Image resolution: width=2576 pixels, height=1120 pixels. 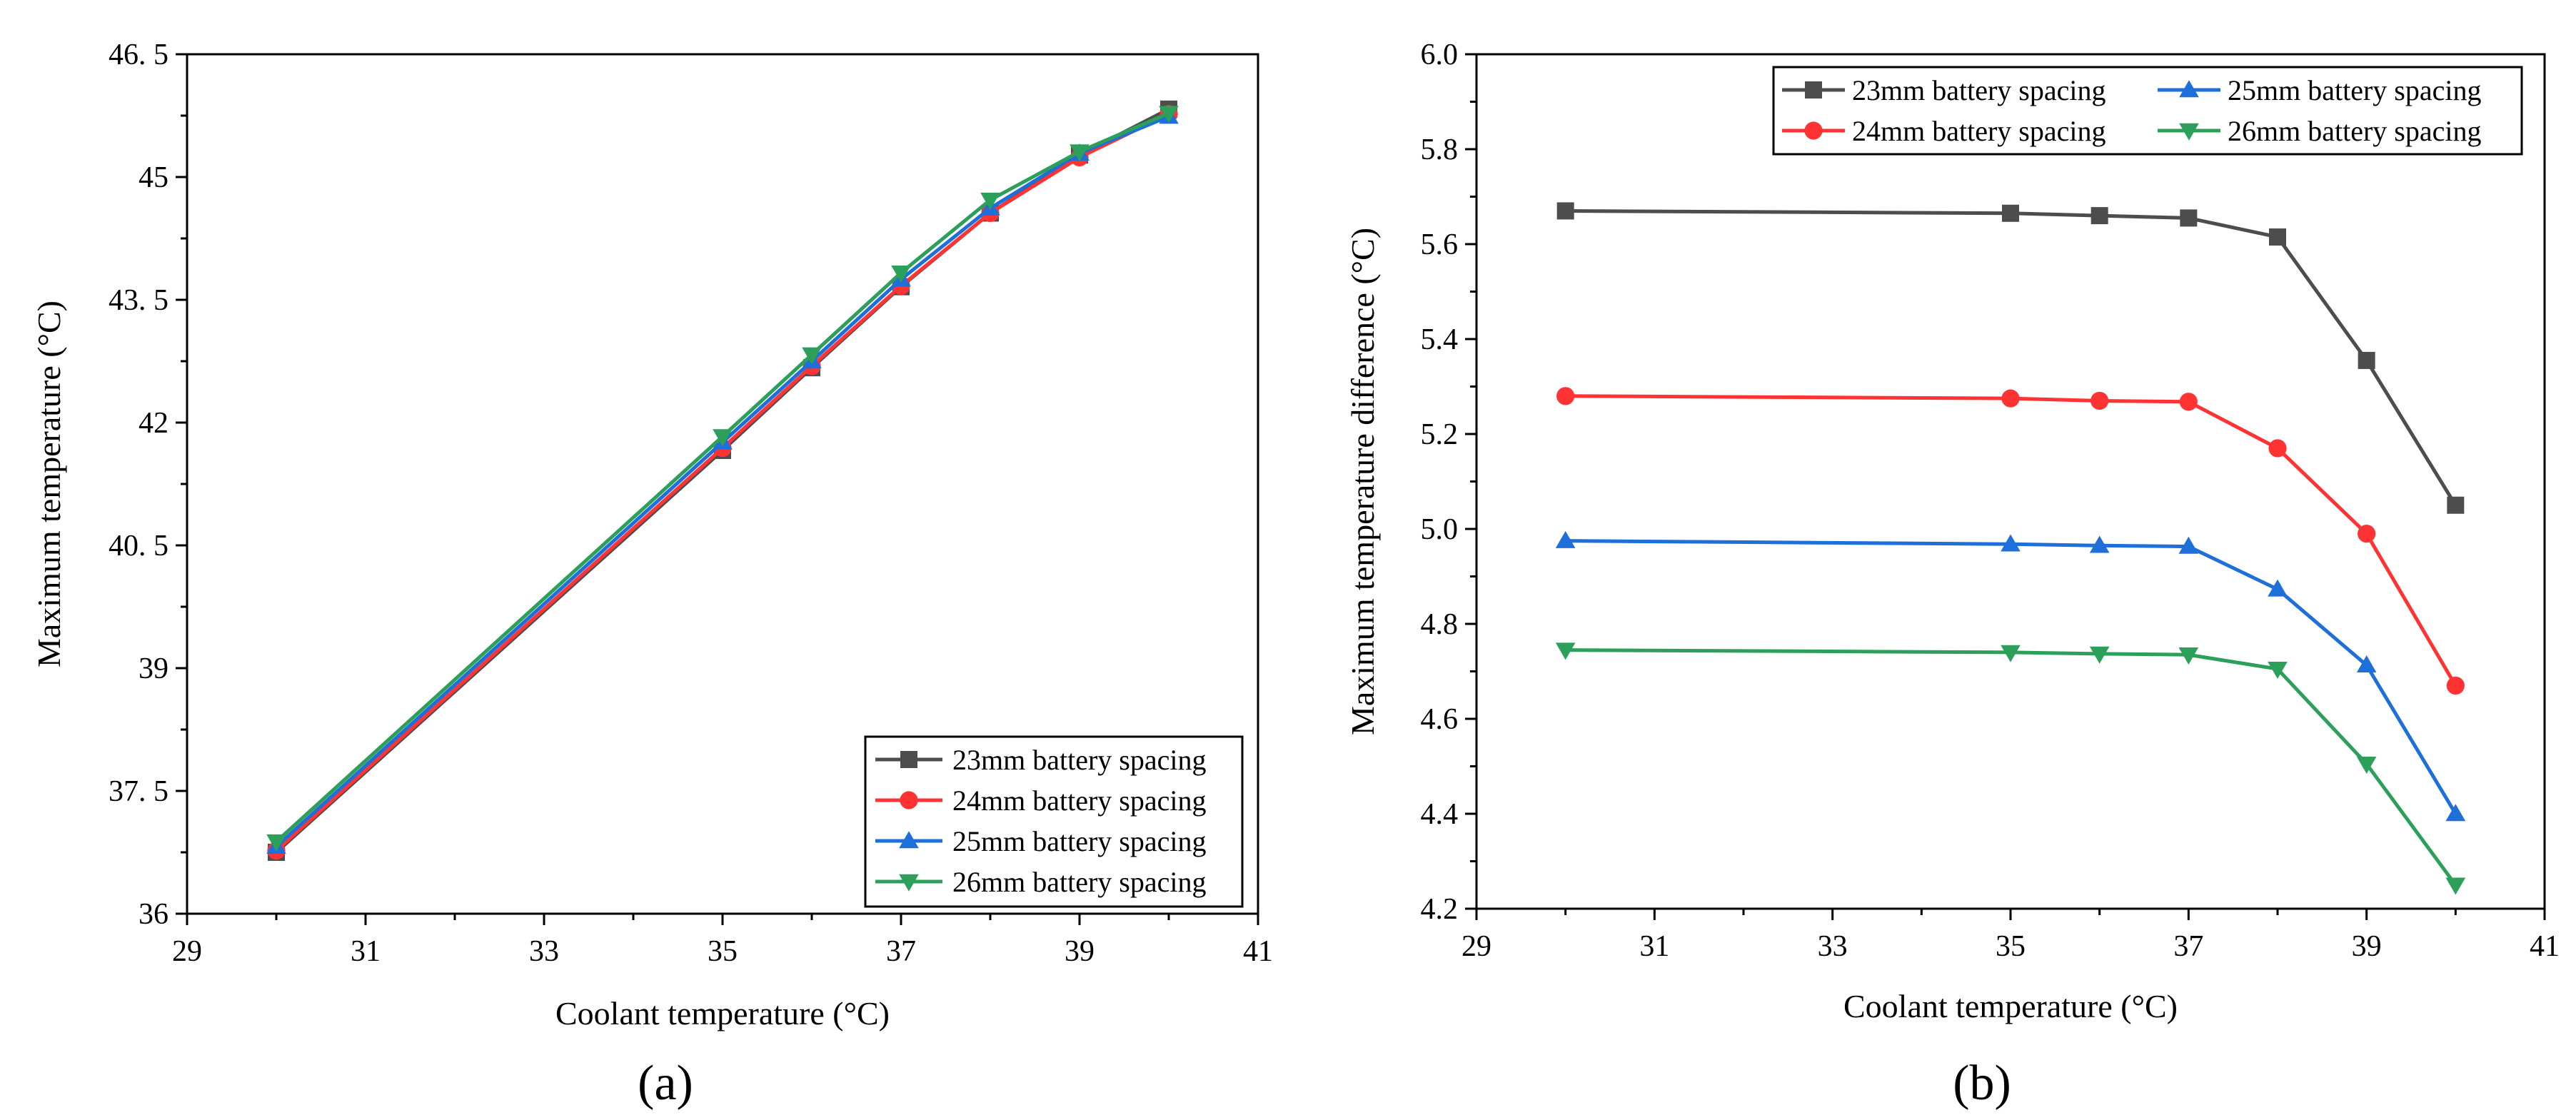 I want to click on y-tick-label: 37. 5, so click(x=138, y=791).